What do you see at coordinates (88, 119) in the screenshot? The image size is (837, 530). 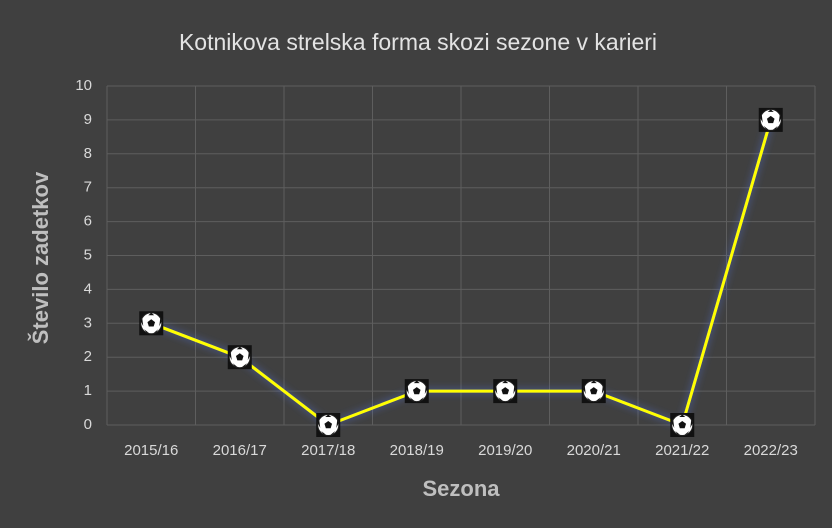 I see `y-tick-label: 9` at bounding box center [88, 119].